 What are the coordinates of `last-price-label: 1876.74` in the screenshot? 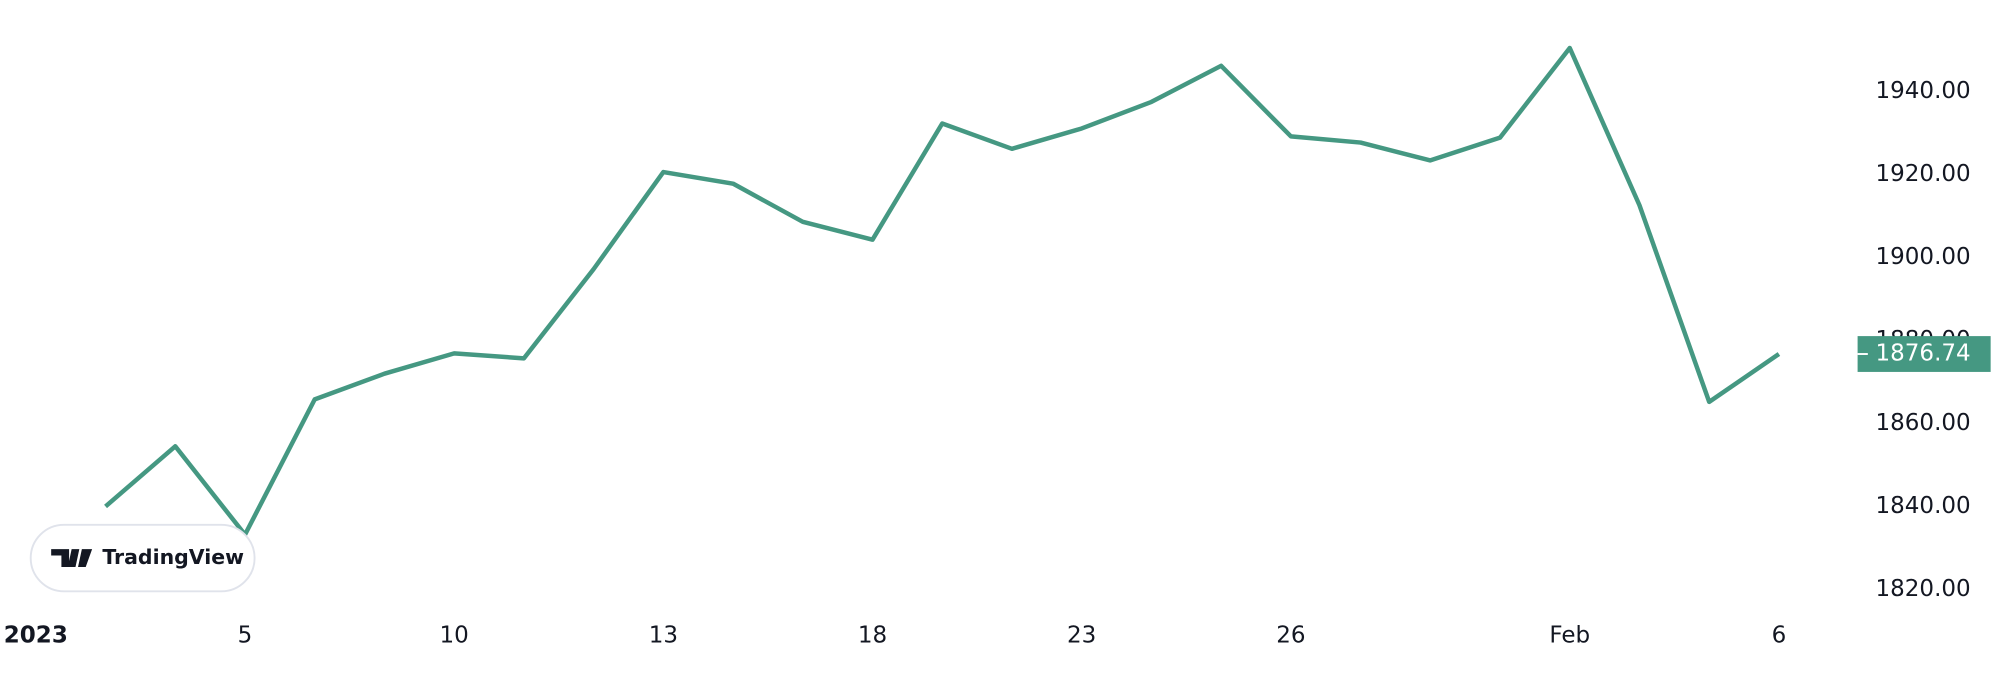 It's located at (1923, 354).